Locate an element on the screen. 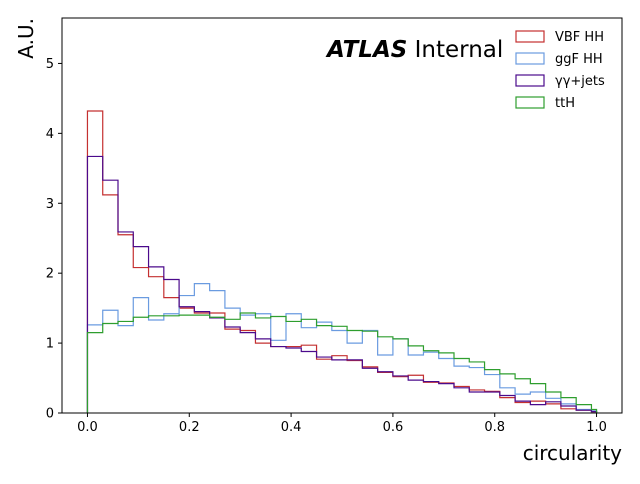 This screenshot has height=484, width=640. x-tick-label: 0.8 is located at coordinates (494, 427).